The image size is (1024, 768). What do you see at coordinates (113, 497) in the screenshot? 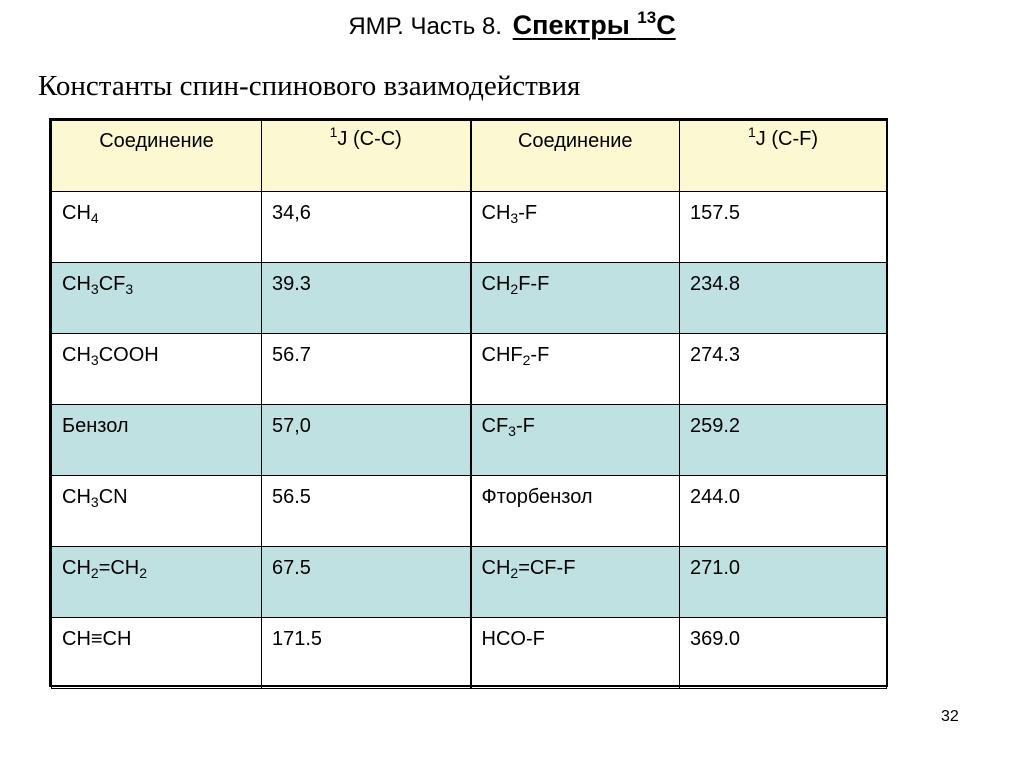
I see `text-run: CN` at bounding box center [113, 497].